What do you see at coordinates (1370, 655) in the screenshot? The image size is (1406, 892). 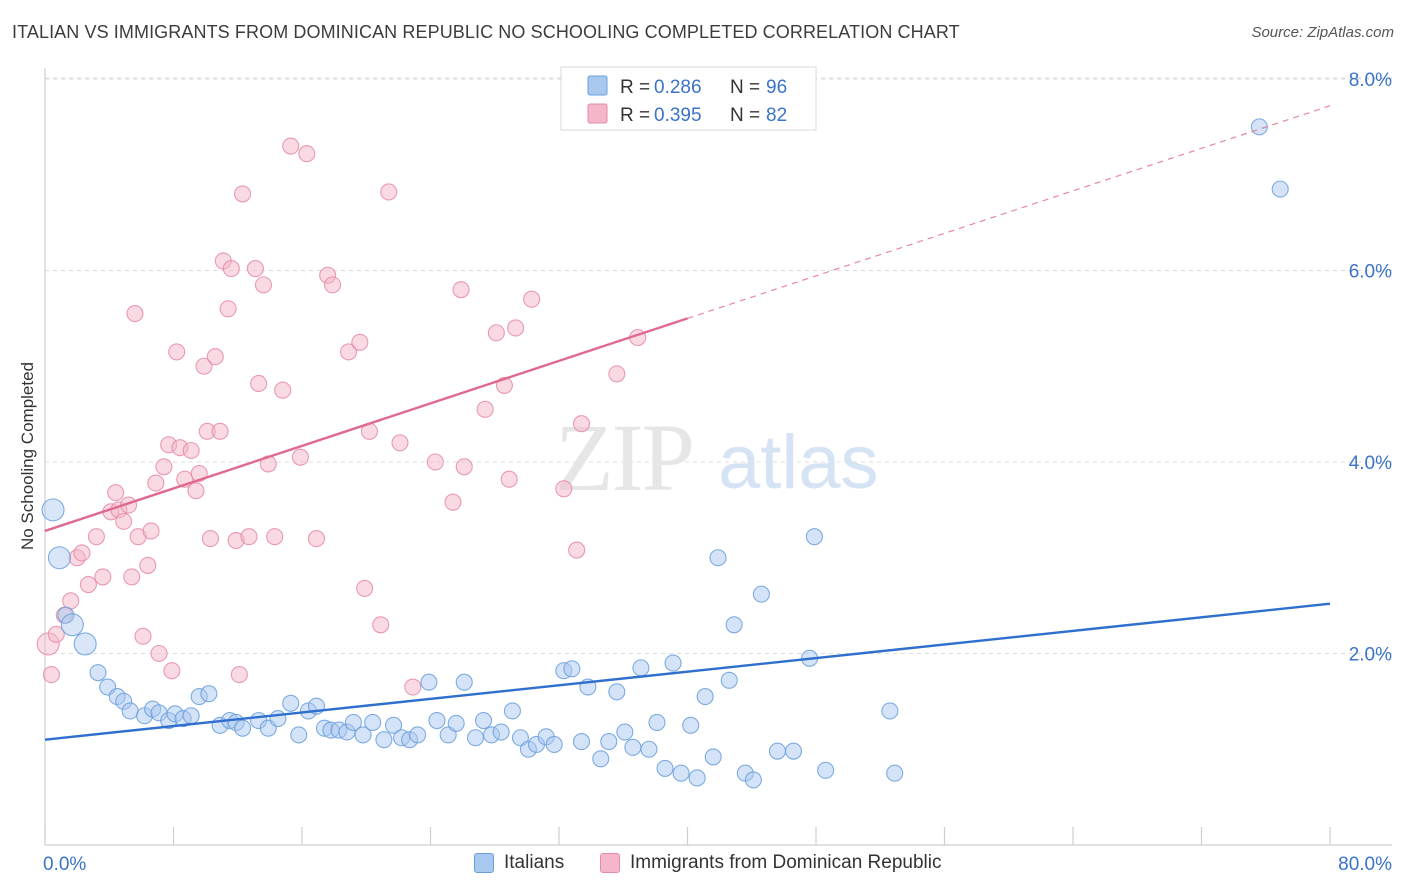 I see `y-tick-label: 2.0%` at bounding box center [1370, 655].